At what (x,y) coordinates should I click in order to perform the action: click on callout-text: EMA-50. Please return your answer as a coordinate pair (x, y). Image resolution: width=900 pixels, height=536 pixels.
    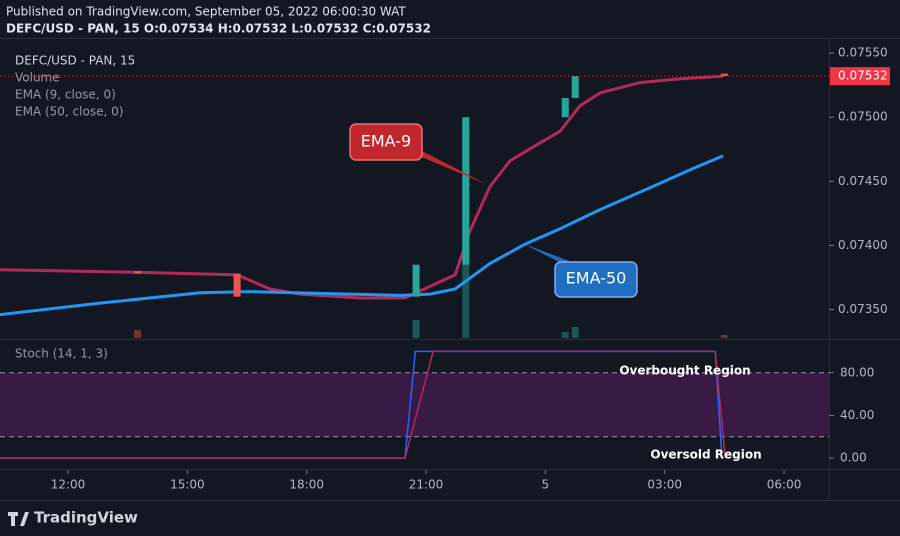
    Looking at the image, I should click on (596, 278).